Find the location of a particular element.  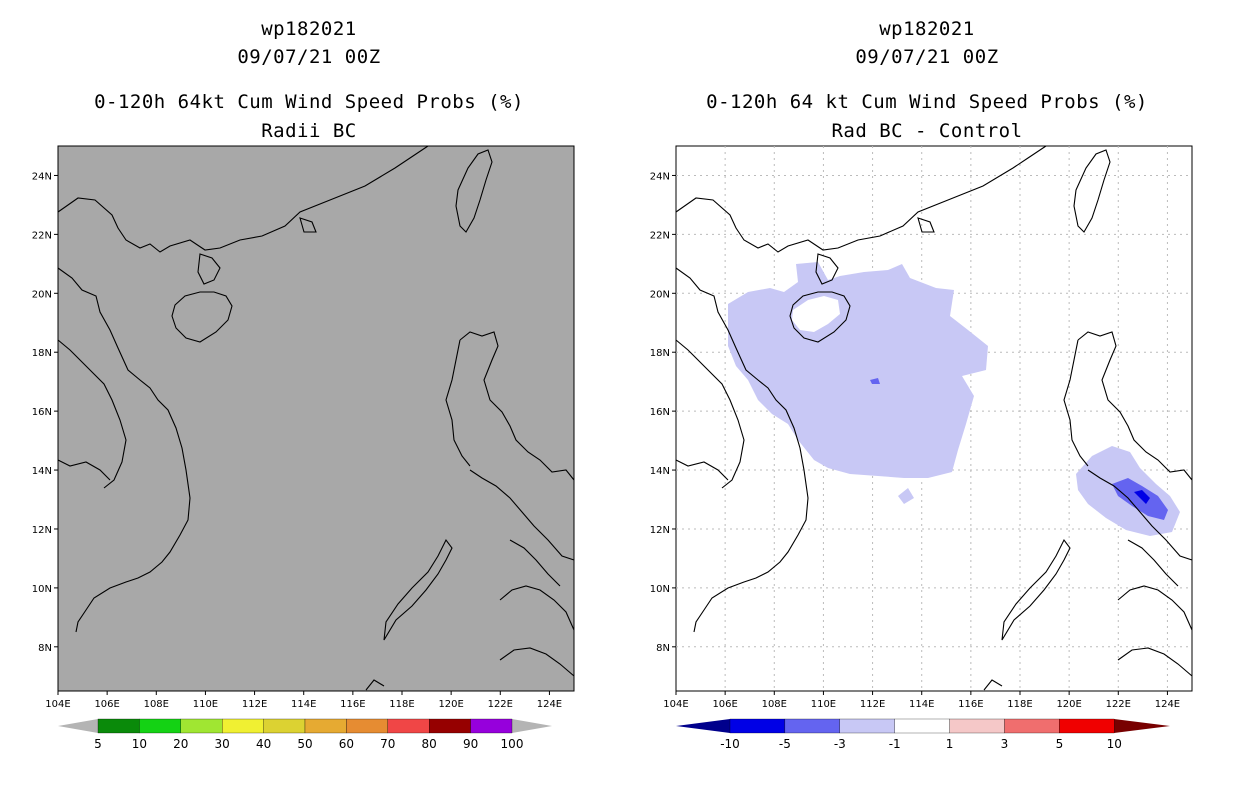

left-y-tick-label: 14N is located at coordinates (42, 471).